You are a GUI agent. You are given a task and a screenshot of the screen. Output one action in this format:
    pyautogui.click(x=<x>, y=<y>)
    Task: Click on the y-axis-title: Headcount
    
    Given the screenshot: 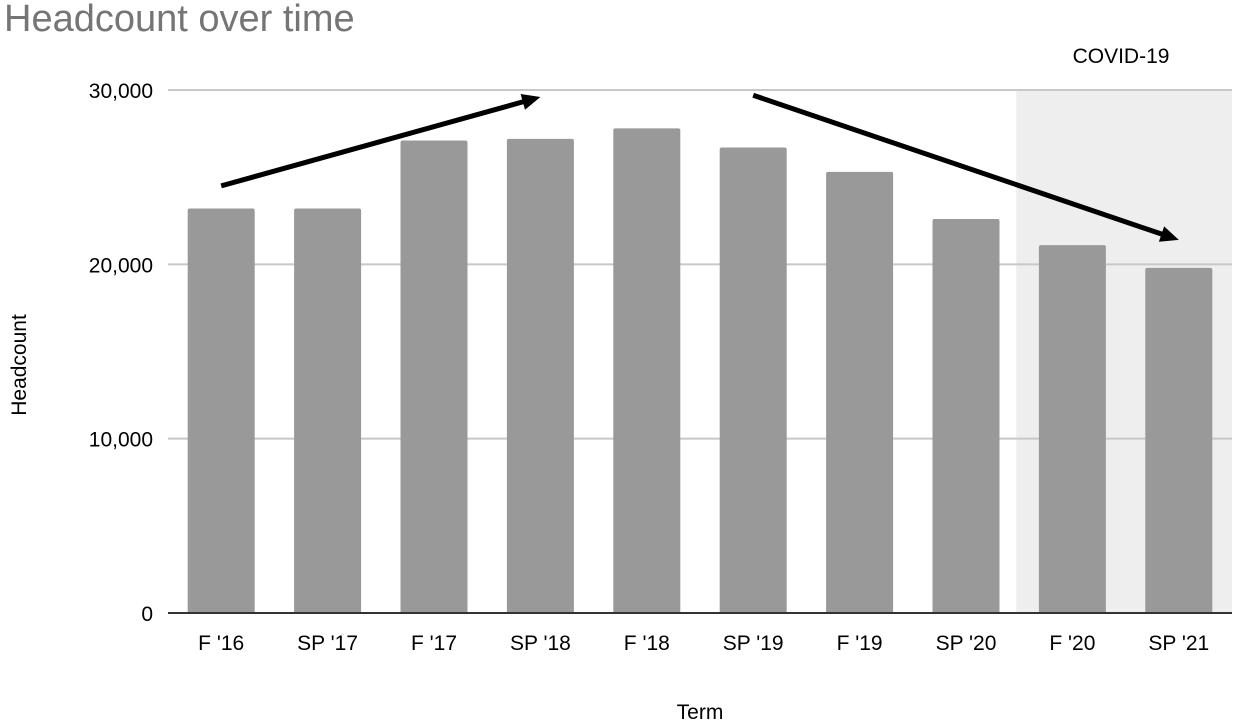 What is the action you would take?
    pyautogui.click(x=19, y=365)
    